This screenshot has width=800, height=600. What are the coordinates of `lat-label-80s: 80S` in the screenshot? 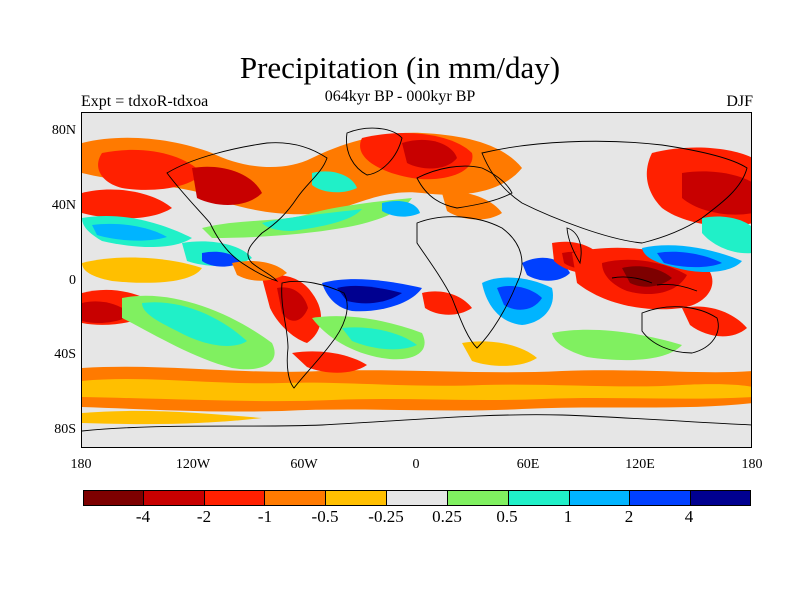 It's located at (65, 429).